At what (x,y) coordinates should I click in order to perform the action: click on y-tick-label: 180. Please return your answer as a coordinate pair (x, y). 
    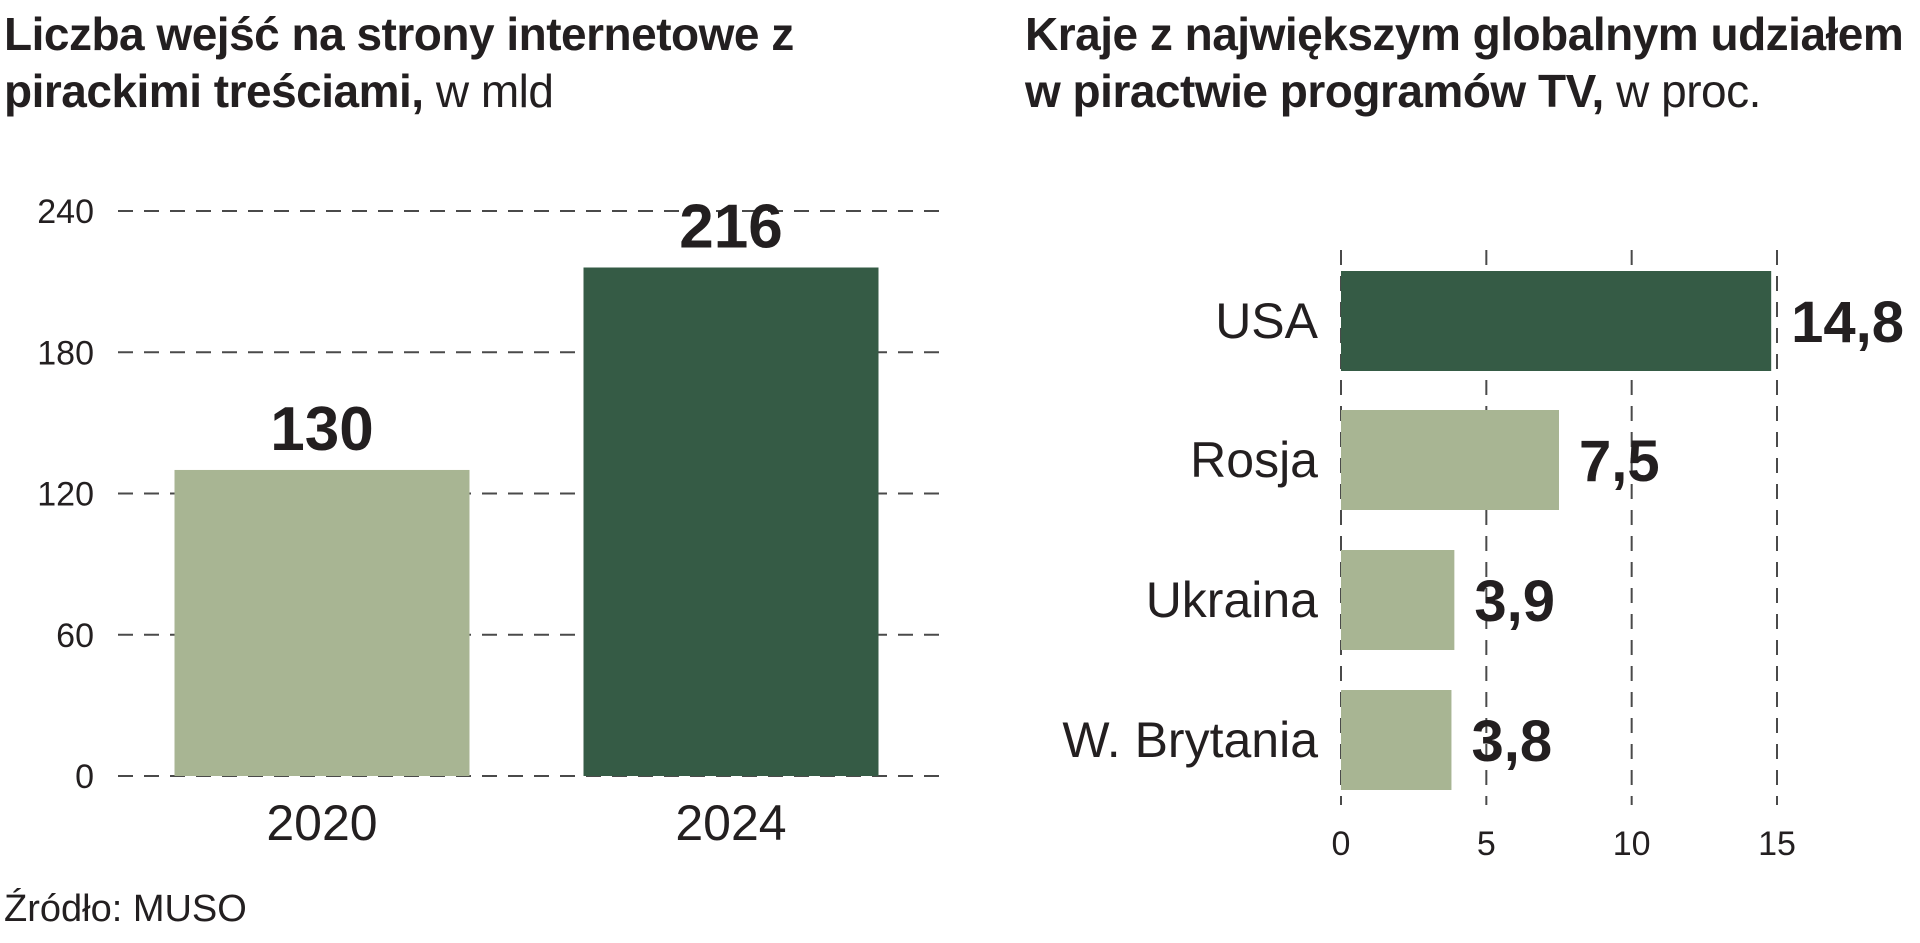
    Looking at the image, I should click on (65, 353).